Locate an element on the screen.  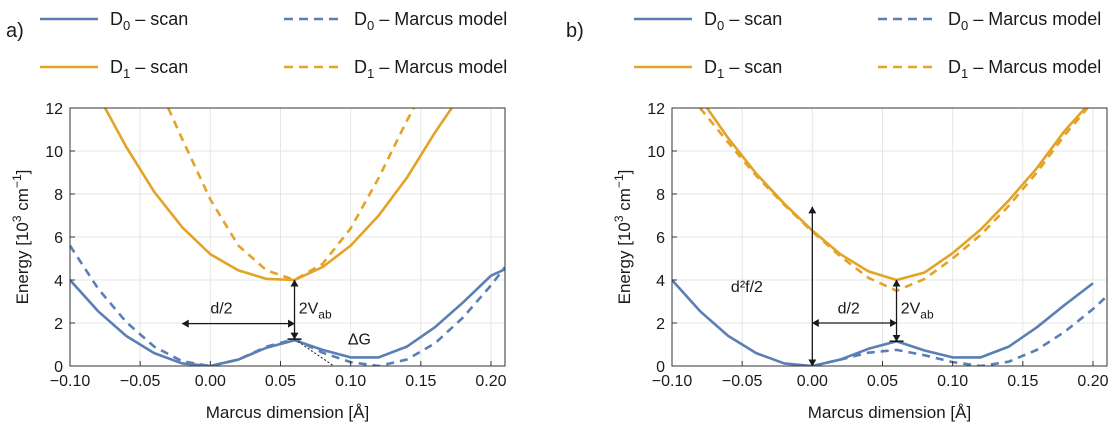
panel-label-a: a) is located at coordinates (15, 31).